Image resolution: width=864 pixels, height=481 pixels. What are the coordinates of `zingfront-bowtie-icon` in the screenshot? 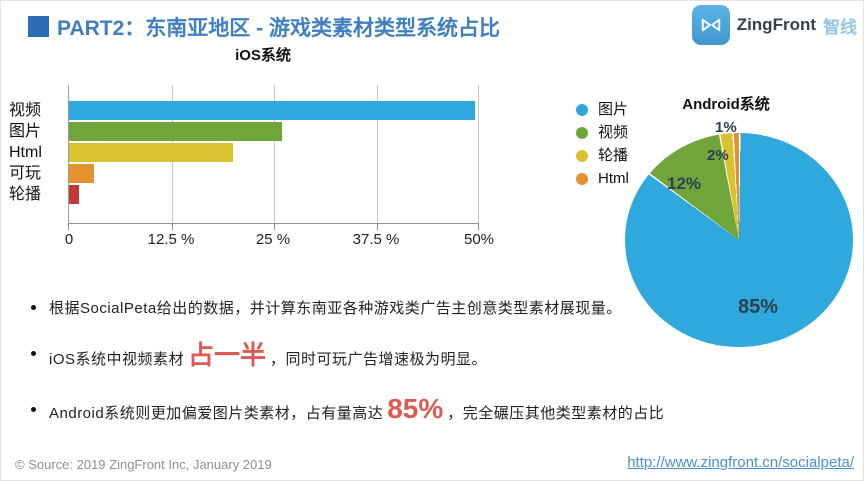 It's located at (710, 25).